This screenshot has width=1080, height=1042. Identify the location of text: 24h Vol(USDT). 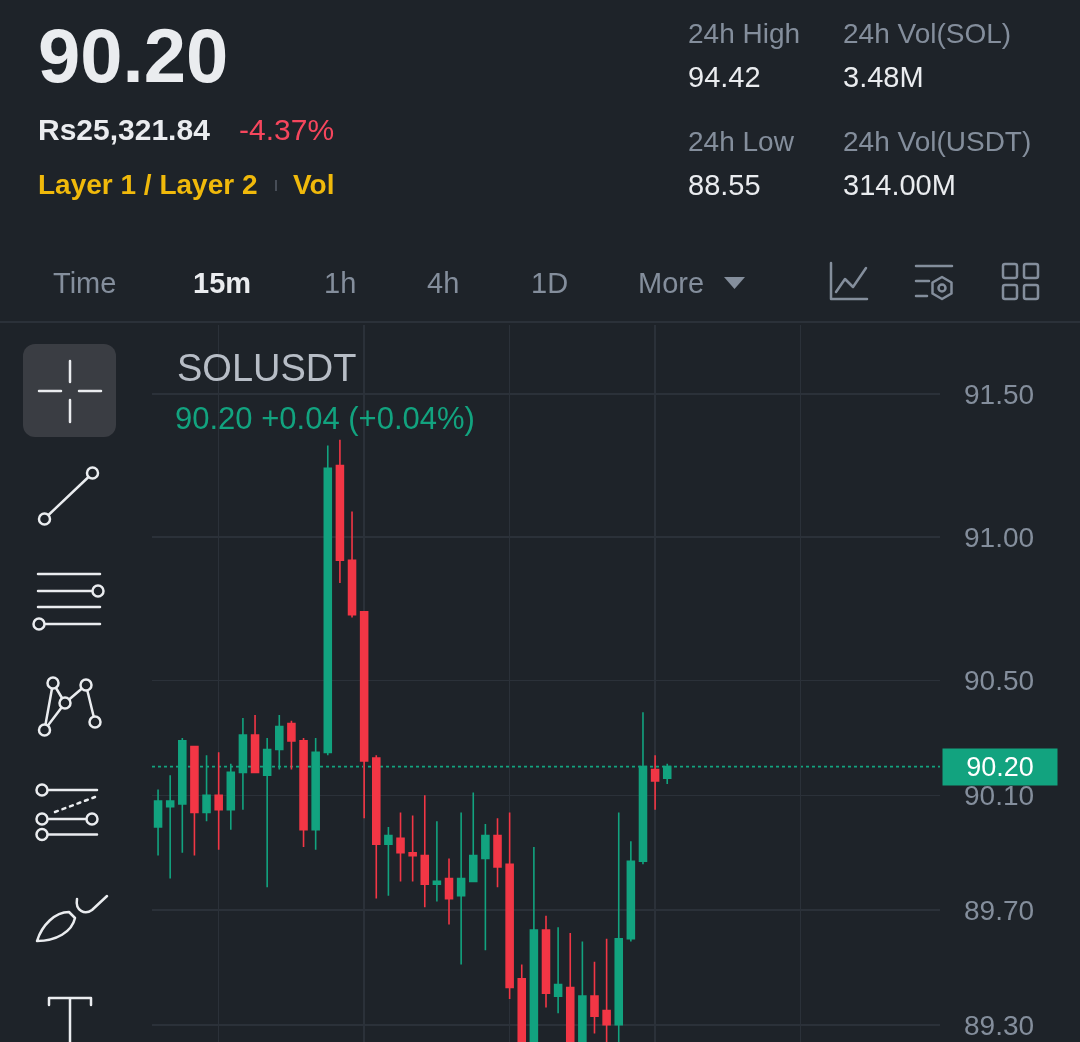
(937, 142).